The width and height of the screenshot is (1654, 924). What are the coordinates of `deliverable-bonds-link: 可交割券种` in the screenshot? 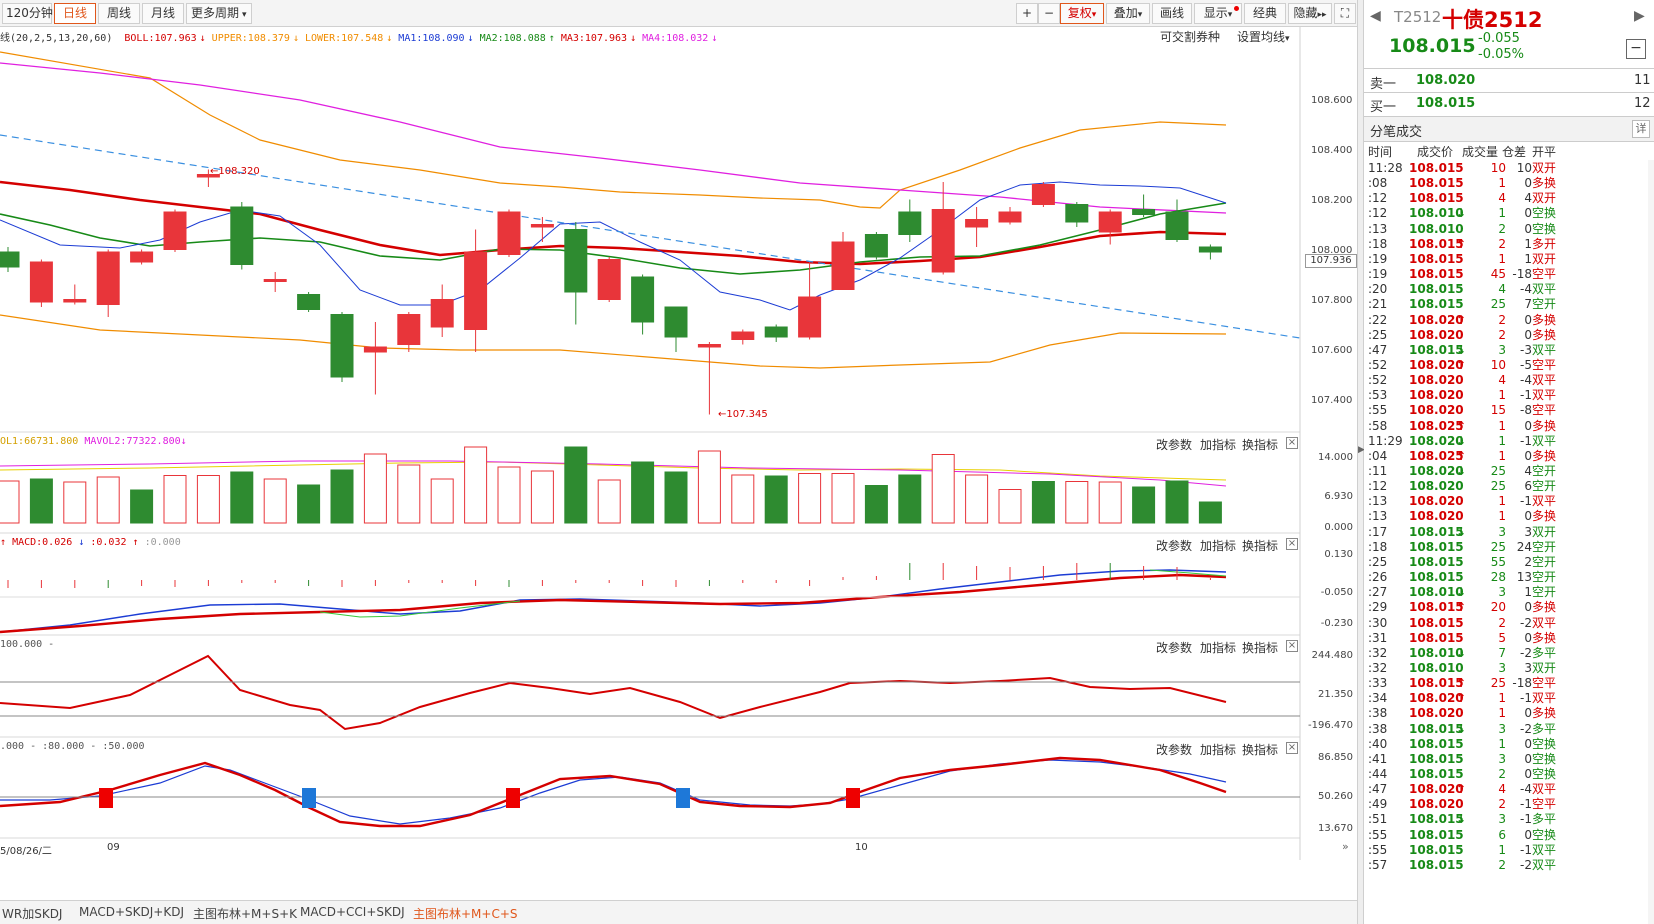 It's located at (1190, 37).